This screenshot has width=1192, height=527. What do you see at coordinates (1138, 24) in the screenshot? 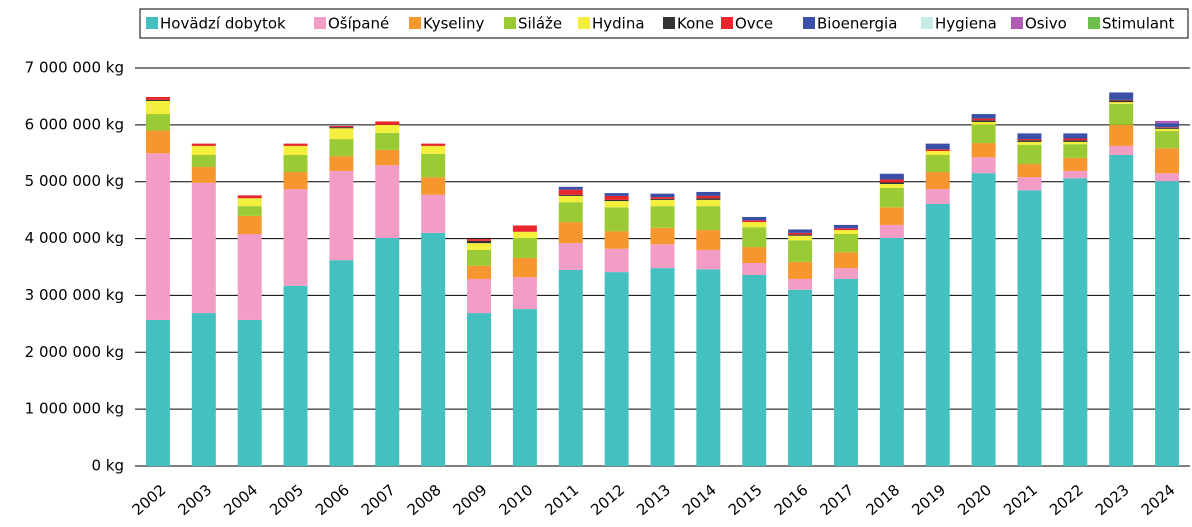
I see `legend-label: Stimulant` at bounding box center [1138, 24].